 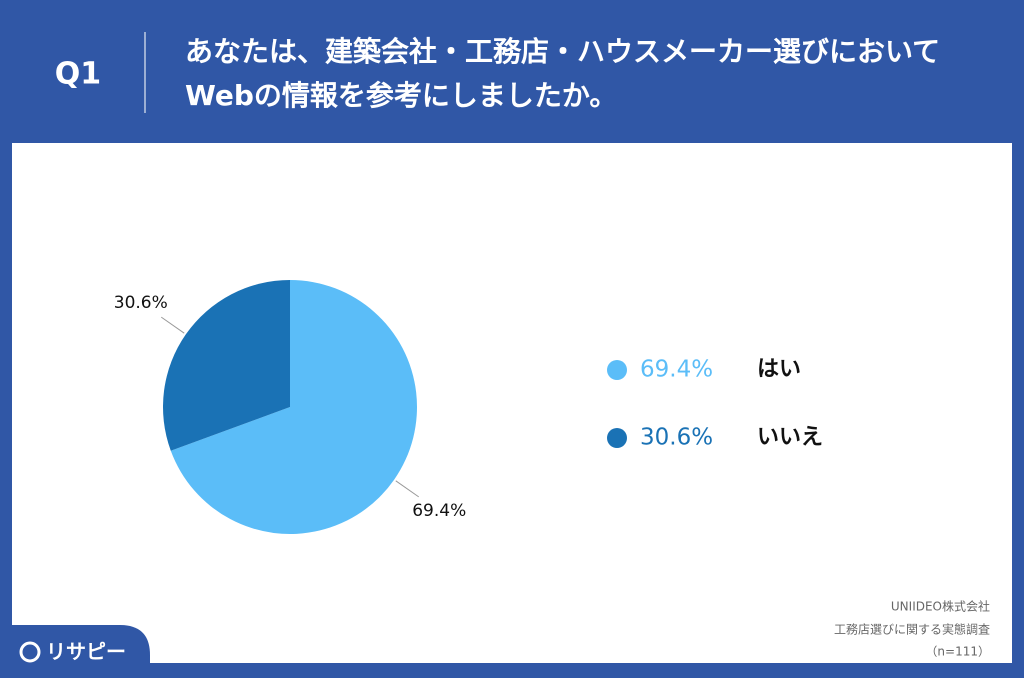 I want to click on data-label: 69.4%, so click(x=439, y=511).